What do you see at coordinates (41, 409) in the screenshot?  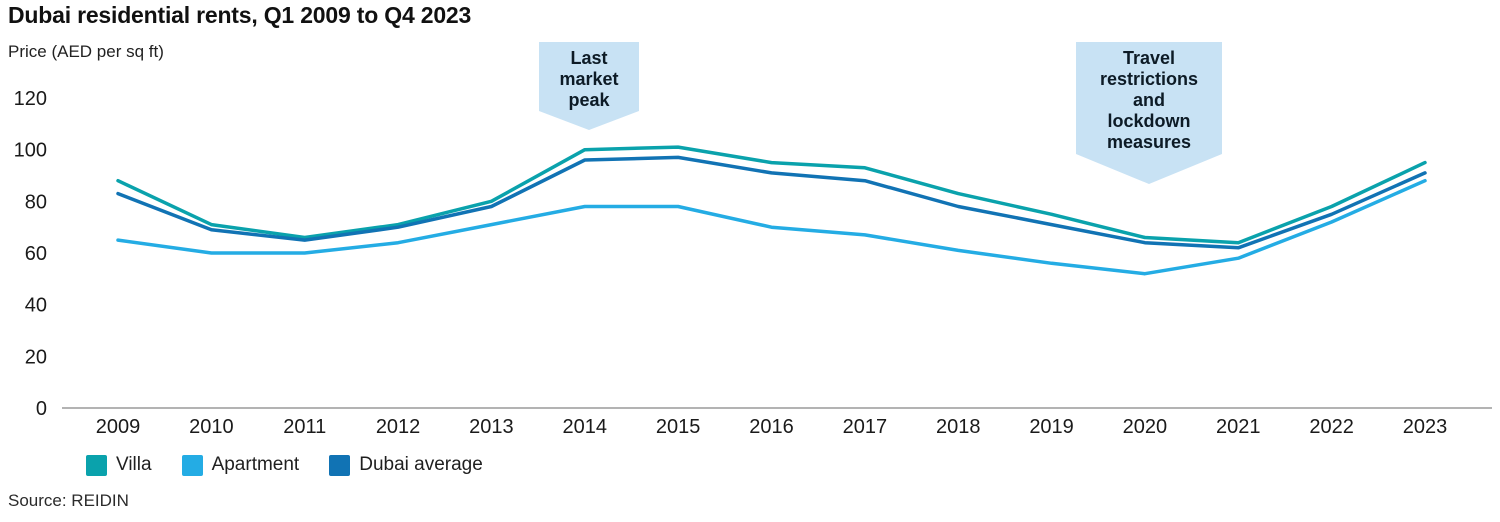 I see `y-tick-label: 0` at bounding box center [41, 409].